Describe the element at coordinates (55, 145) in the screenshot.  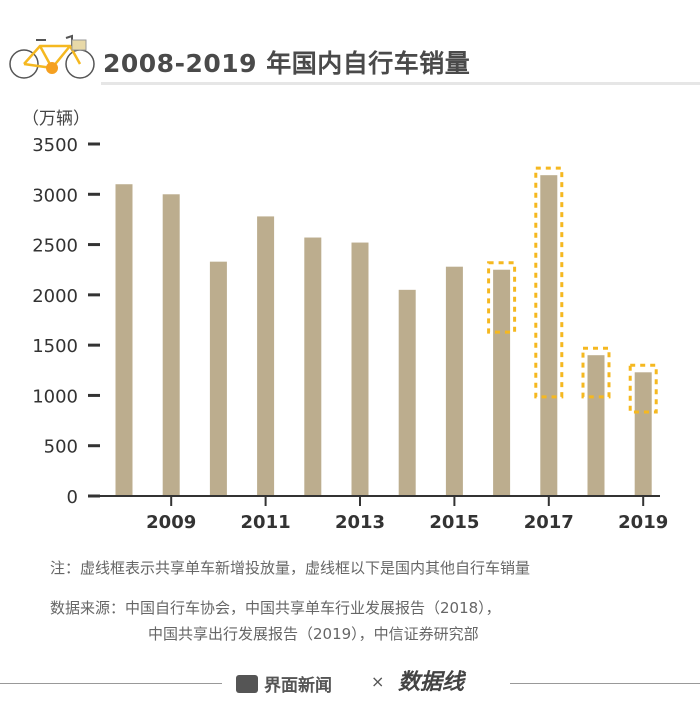
I see `y-tick-label: 3500` at that location.